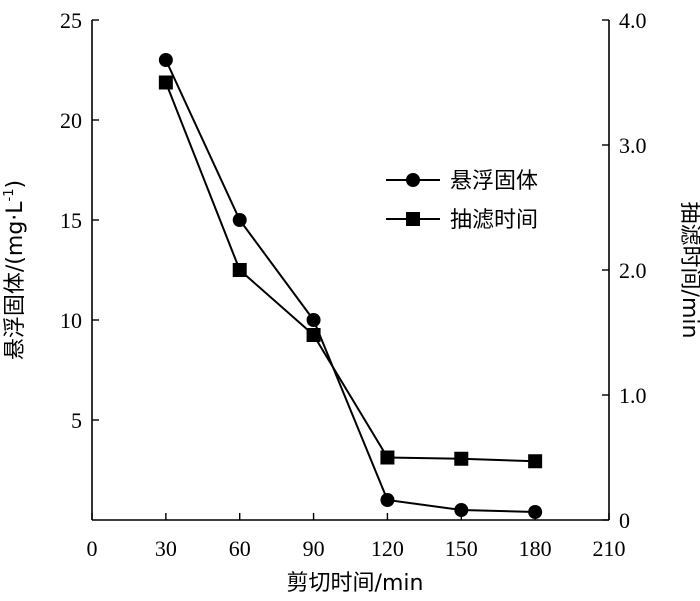  I want to click on right-axis-title: 抽滤时间/min, so click(688, 270).